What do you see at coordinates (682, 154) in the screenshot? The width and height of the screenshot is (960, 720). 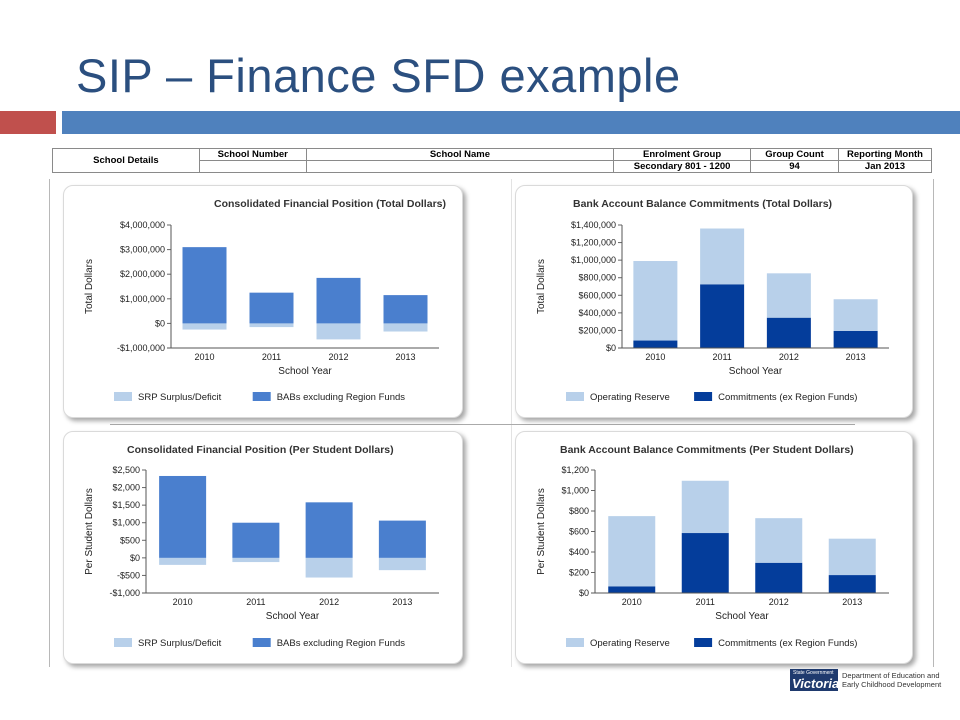 I see `header-enrolment-group: Enrolment Group` at bounding box center [682, 154].